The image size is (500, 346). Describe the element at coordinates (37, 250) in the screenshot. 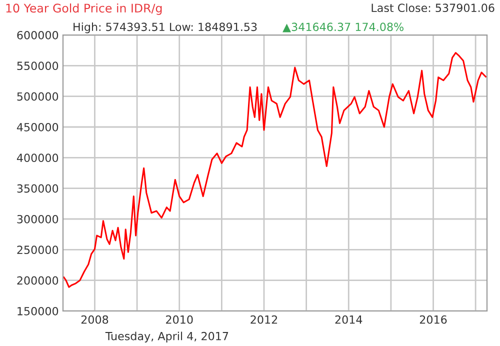

I see `y-tick-label: 250000` at that location.